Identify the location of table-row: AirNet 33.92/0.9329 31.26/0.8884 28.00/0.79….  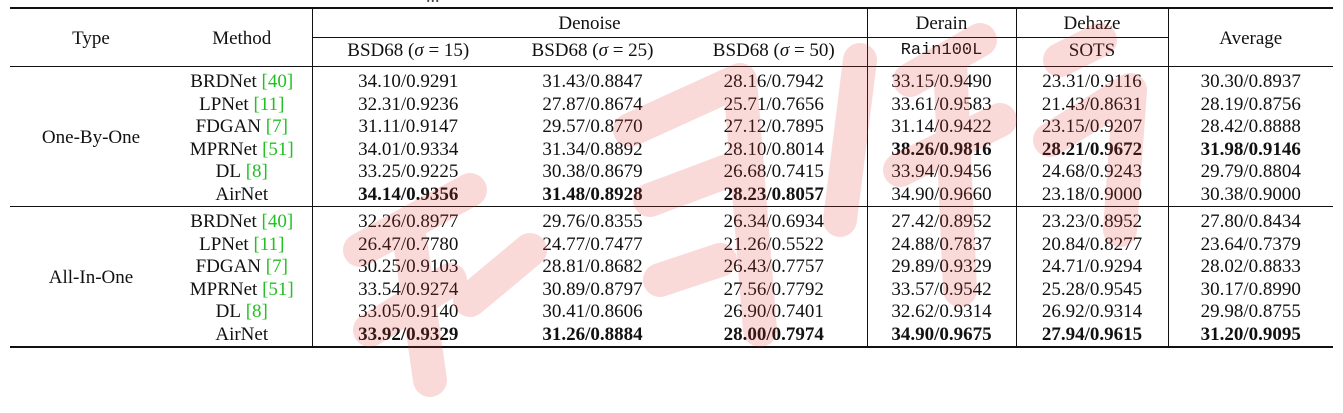
(671, 335).